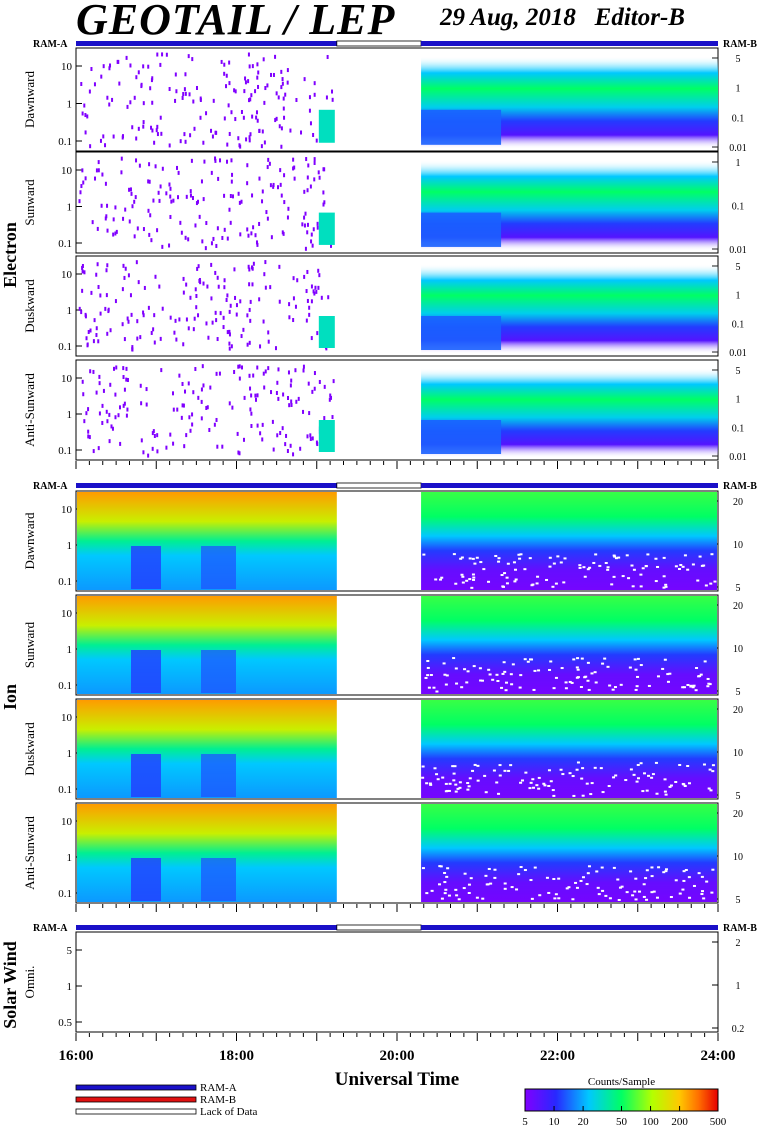 The width and height of the screenshot is (762, 1128). Describe the element at coordinates (236, 22) in the screenshot. I see `page-title: GEOTAIL / LEP` at that location.